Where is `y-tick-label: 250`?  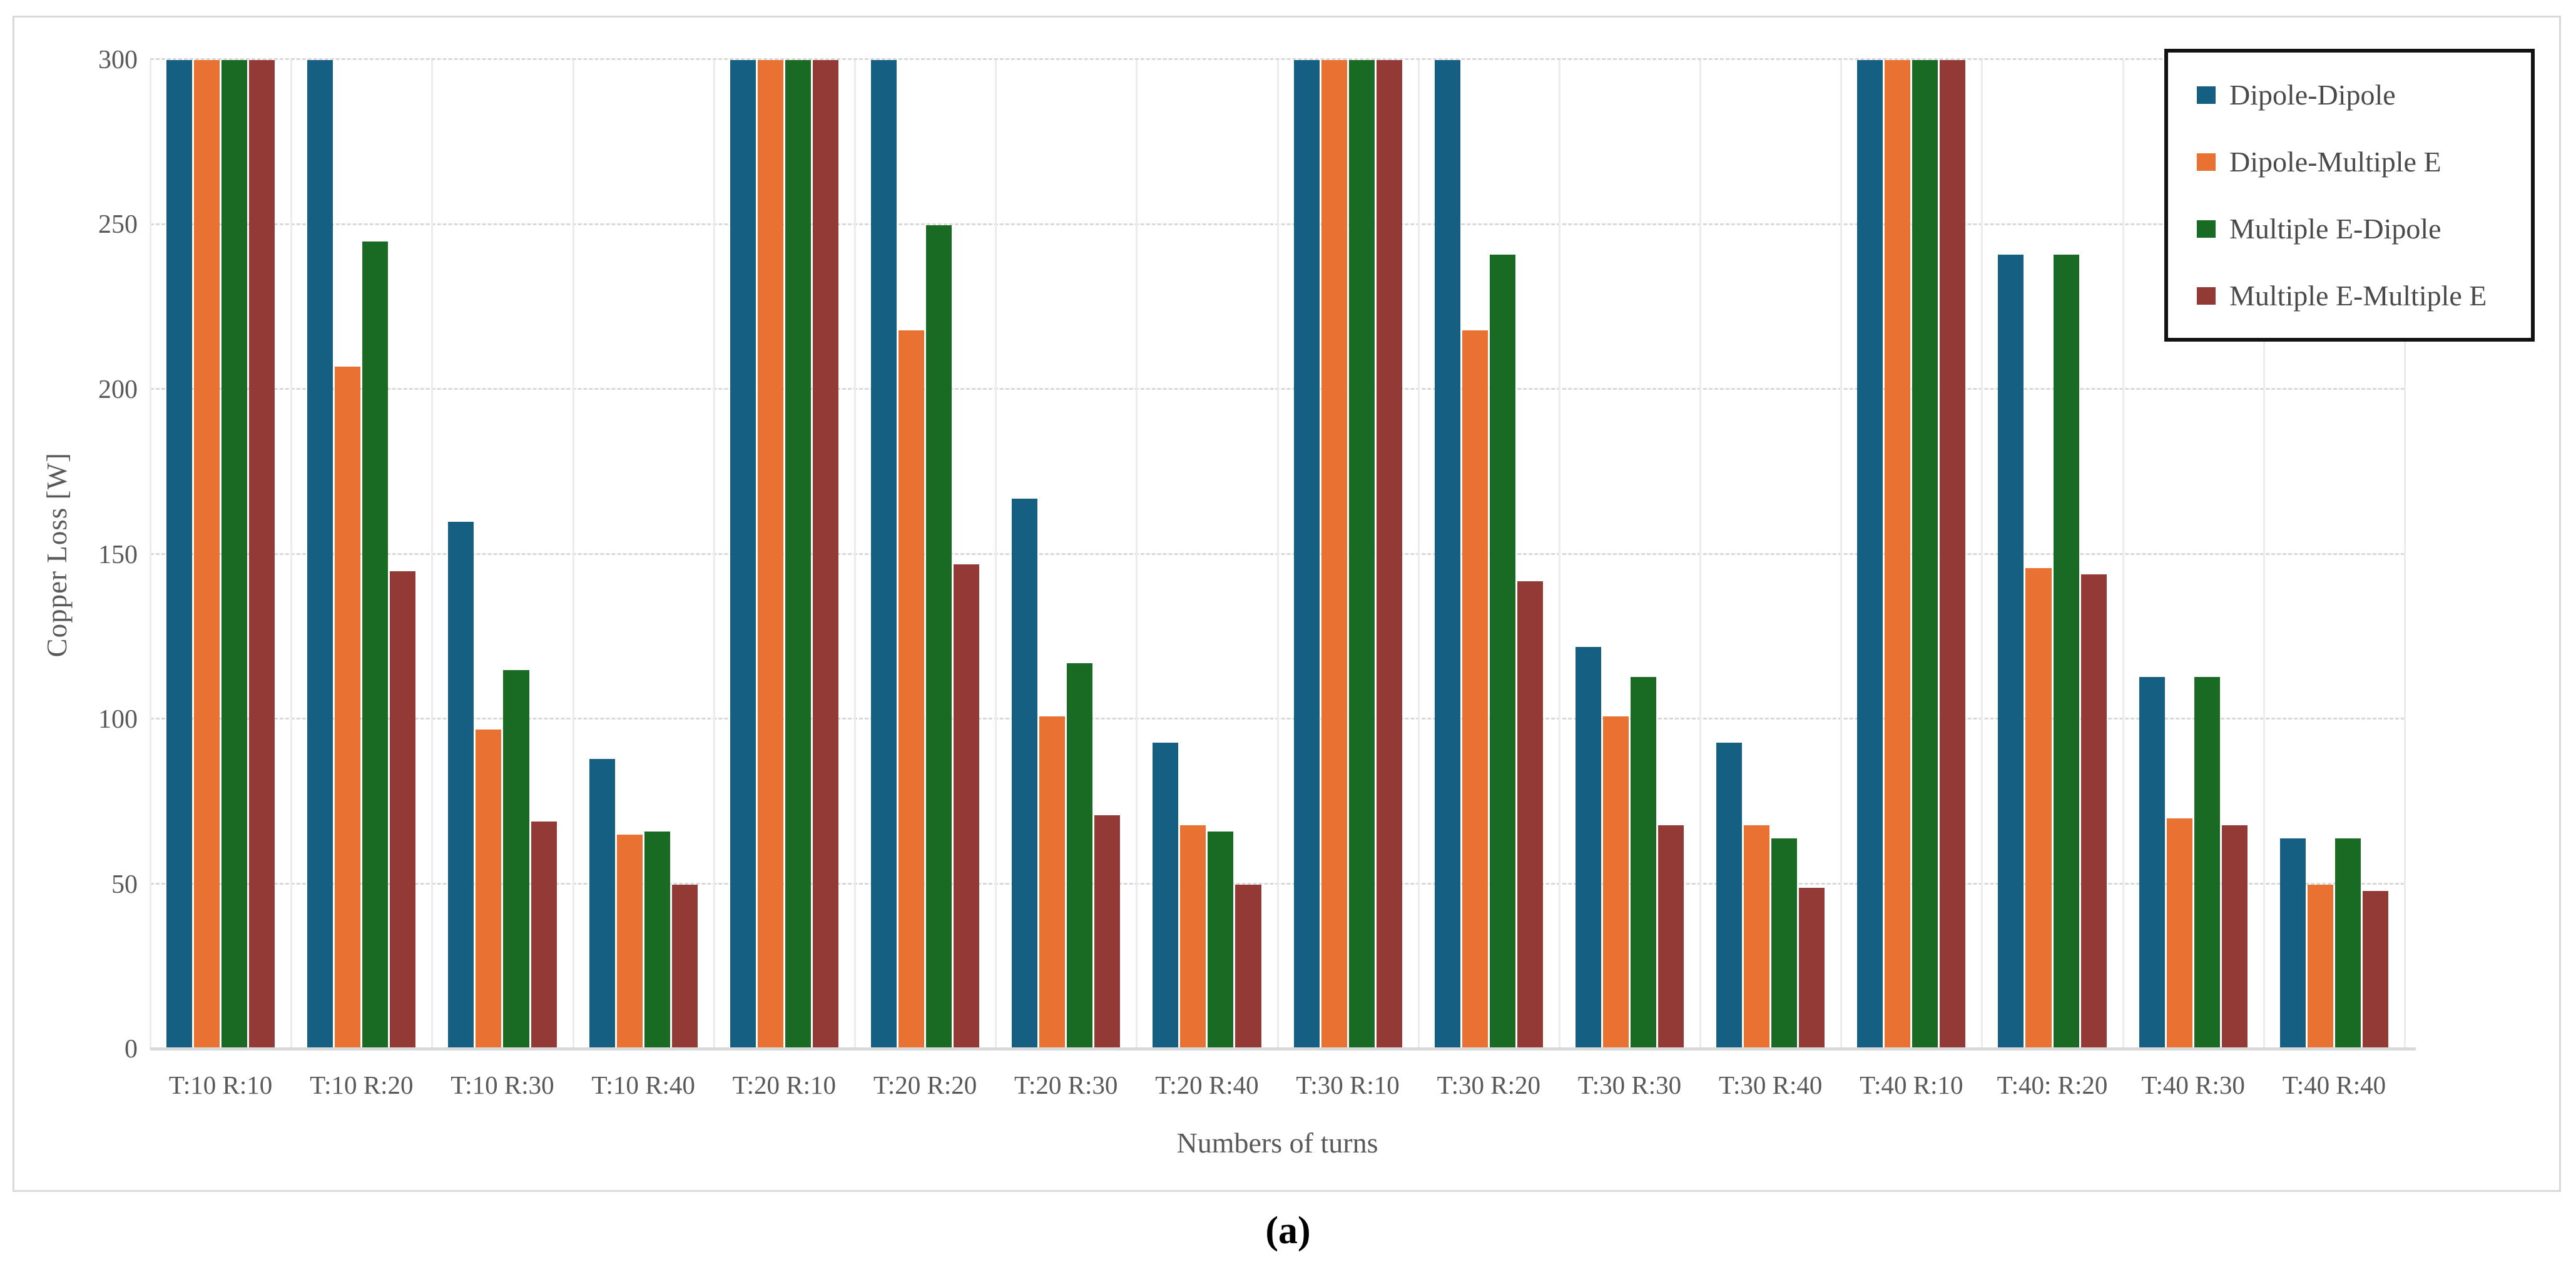
y-tick-label: 250 is located at coordinates (118, 225).